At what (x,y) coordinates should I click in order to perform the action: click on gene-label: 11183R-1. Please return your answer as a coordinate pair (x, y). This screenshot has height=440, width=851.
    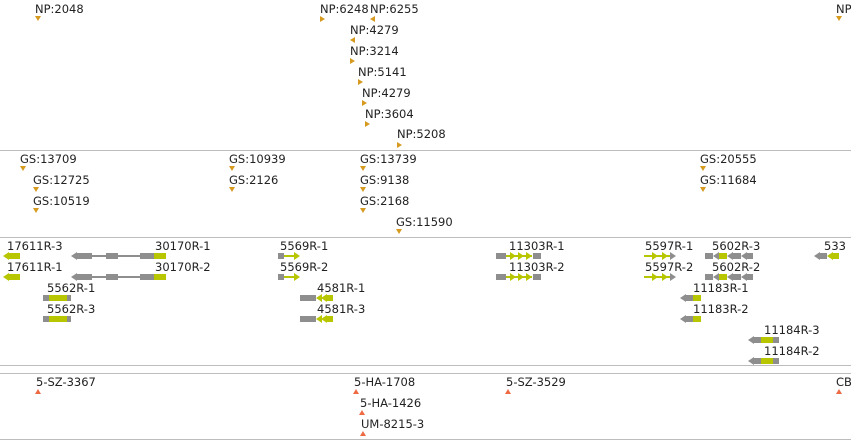
    Looking at the image, I should click on (721, 288).